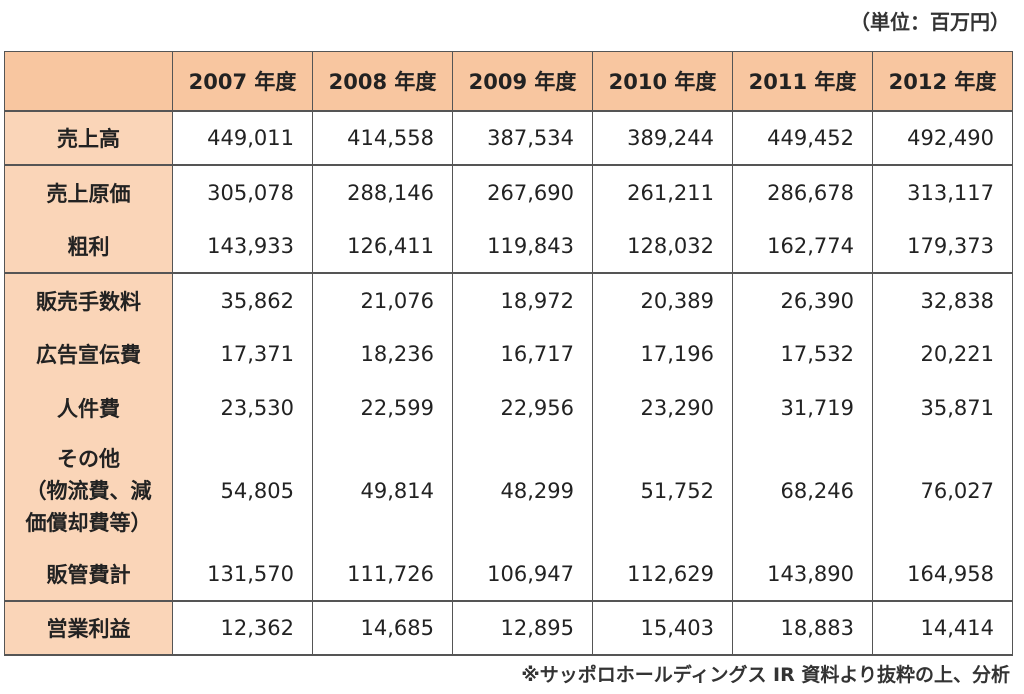 The width and height of the screenshot is (1024, 694). What do you see at coordinates (88, 246) in the screenshot?
I see `row-label: 粗利` at bounding box center [88, 246].